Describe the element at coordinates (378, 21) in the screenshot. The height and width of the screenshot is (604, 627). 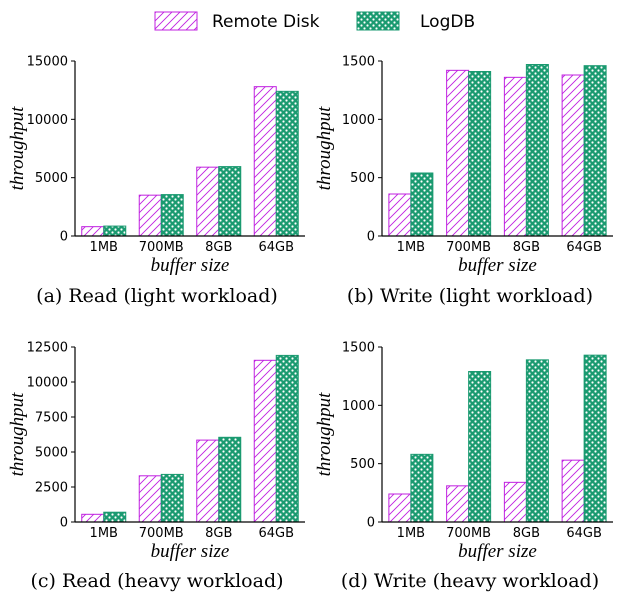
I see `legend-swatch-logdb` at that location.